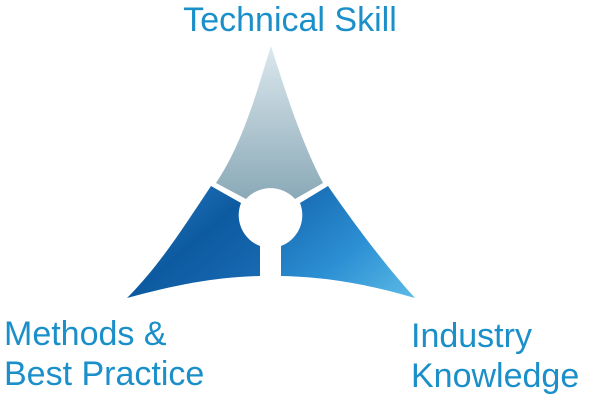 The width and height of the screenshot is (600, 404). I want to click on methods-best-practice-label: Methods & Best Practice, so click(104, 354).